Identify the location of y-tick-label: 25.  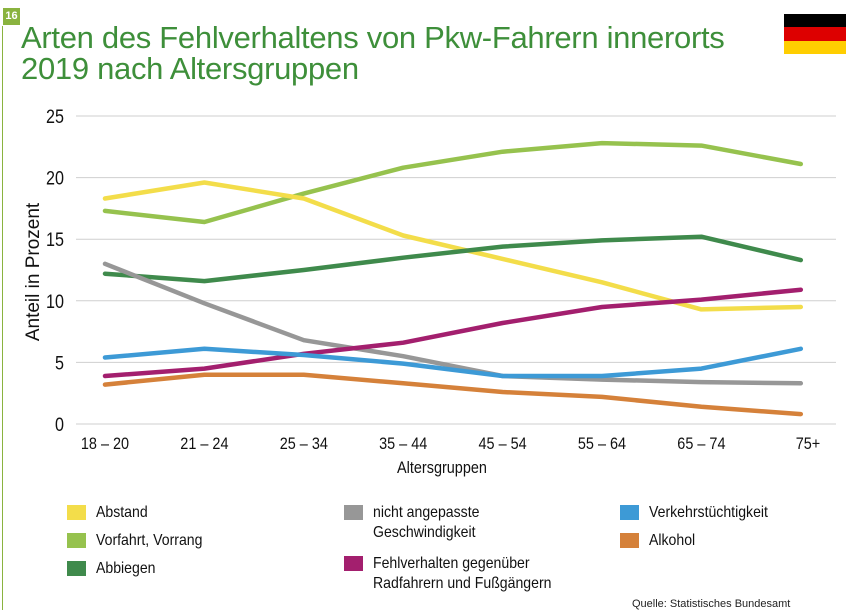
(55, 117).